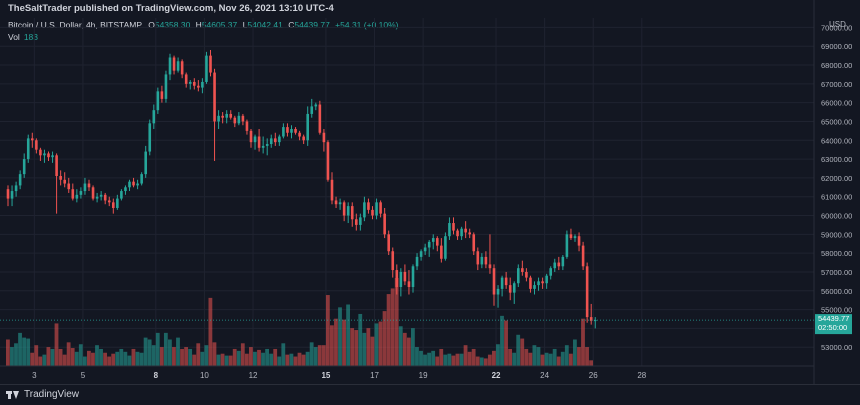  I want to click on change-value: +54.31 (+0.10%), so click(367, 25).